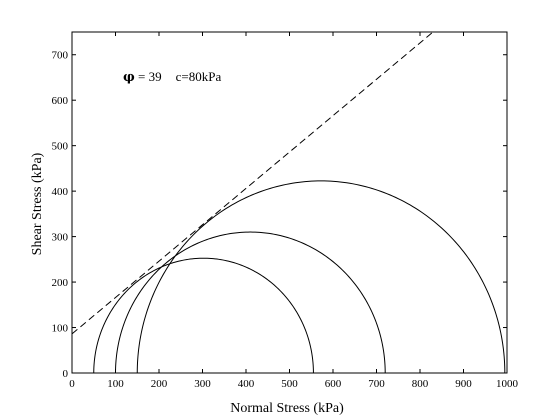 This screenshot has height=420, width=560. What do you see at coordinates (72, 384) in the screenshot?
I see `x-tick-label: 0` at bounding box center [72, 384].